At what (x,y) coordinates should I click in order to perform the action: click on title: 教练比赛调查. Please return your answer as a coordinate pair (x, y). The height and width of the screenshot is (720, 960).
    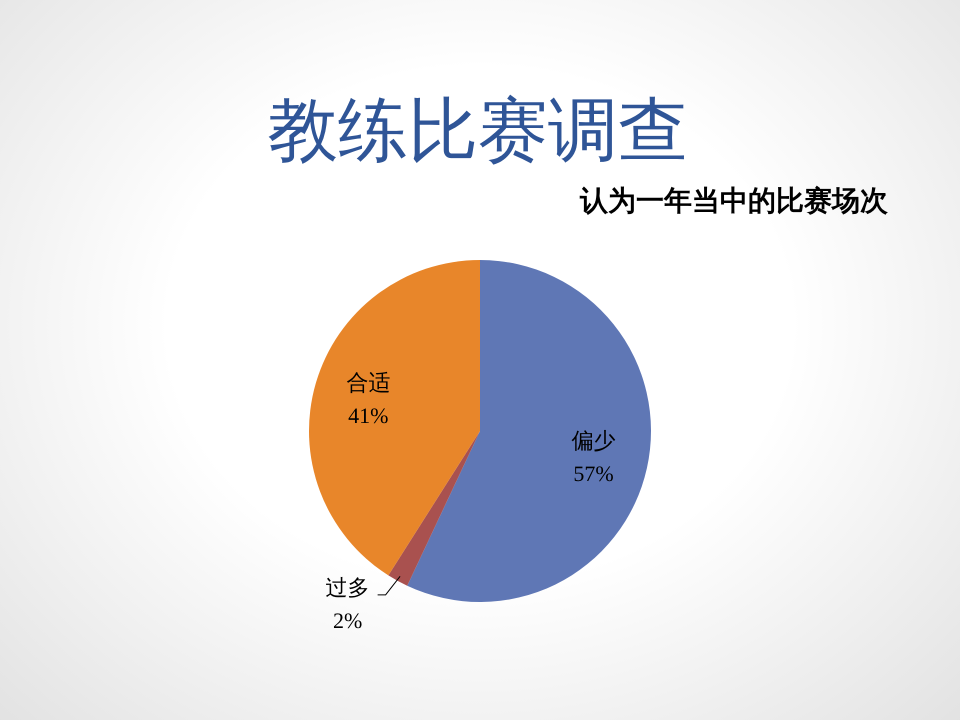
    Looking at the image, I should click on (478, 130).